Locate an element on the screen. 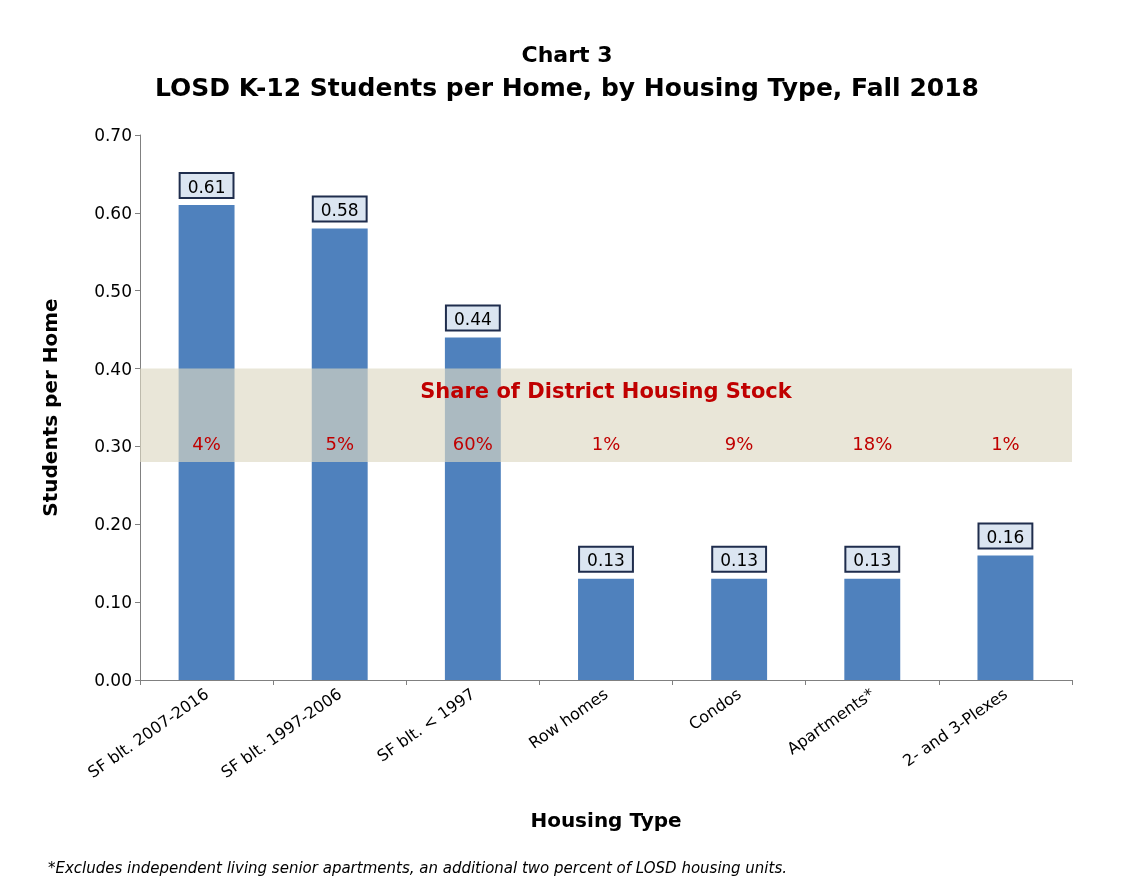 The image size is (1134, 892). y-tick-label: 0.30 is located at coordinates (113, 446).